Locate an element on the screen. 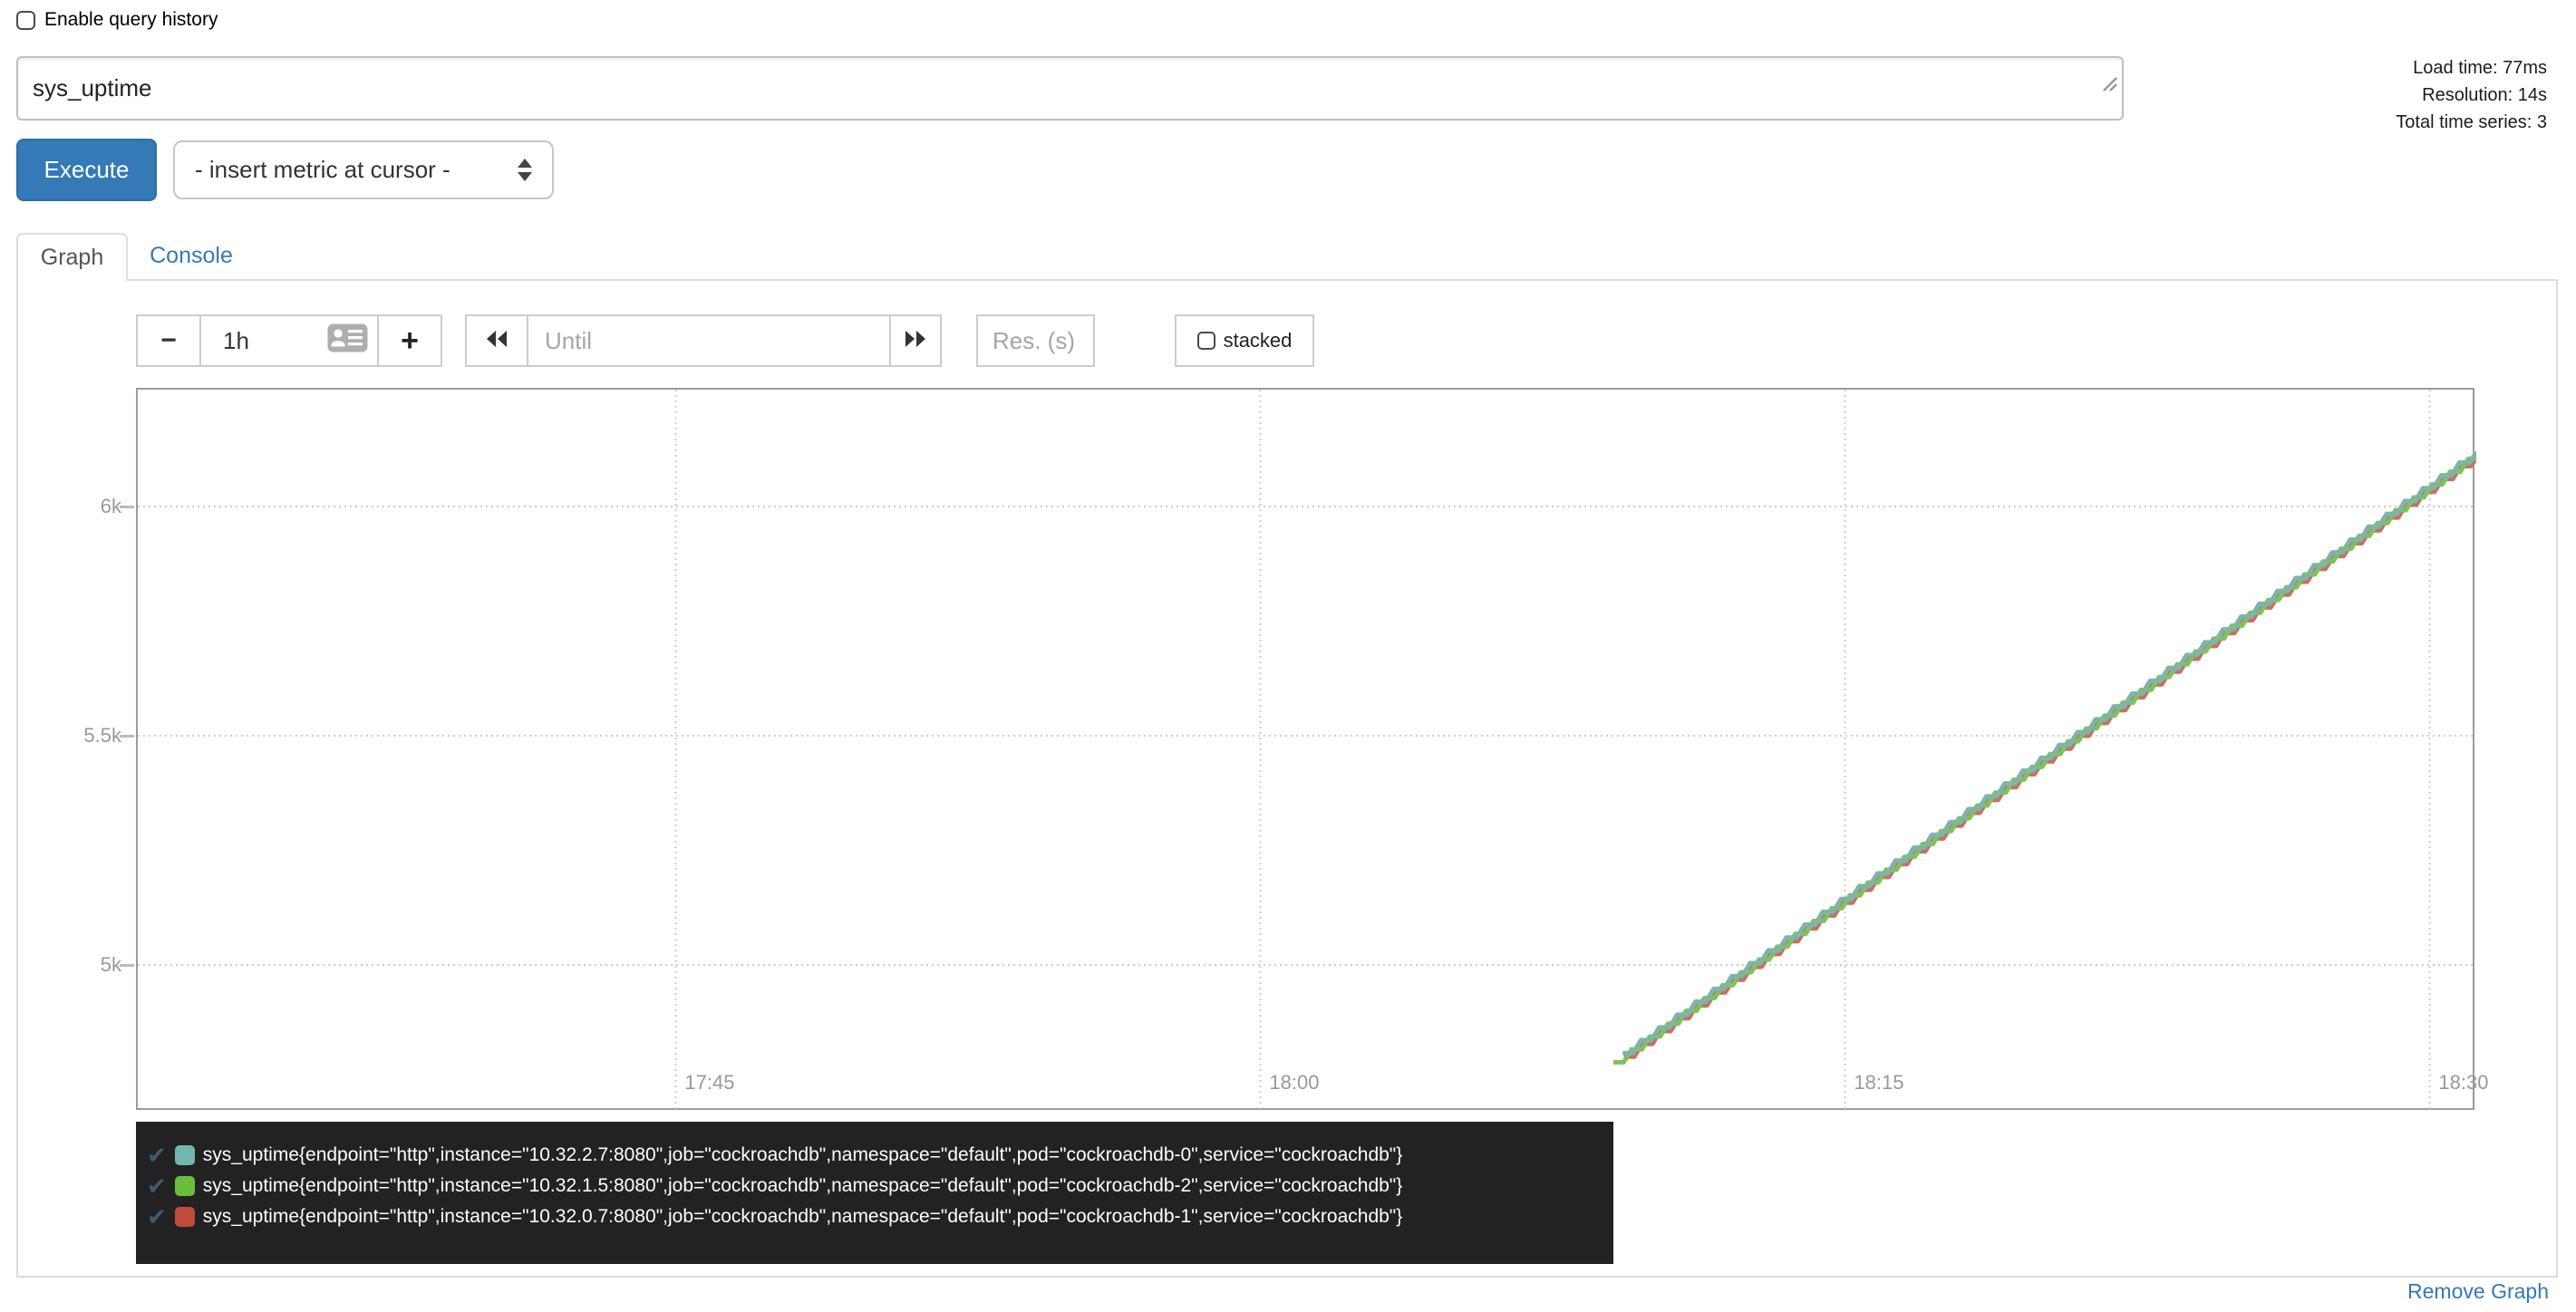  resolution-input: Res. (s) is located at coordinates (1035, 340).